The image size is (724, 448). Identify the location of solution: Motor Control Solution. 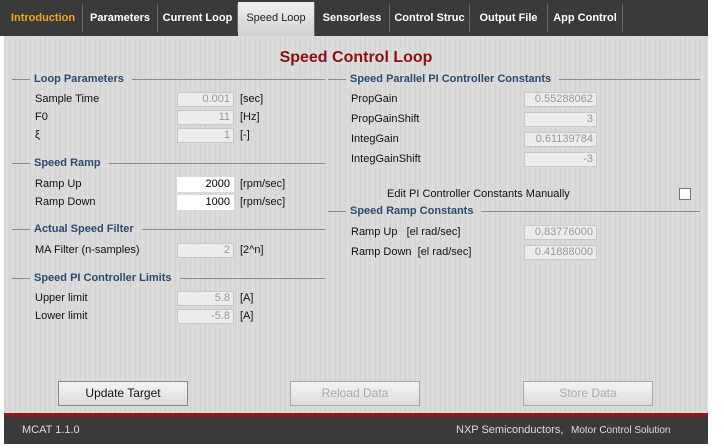
(621, 430).